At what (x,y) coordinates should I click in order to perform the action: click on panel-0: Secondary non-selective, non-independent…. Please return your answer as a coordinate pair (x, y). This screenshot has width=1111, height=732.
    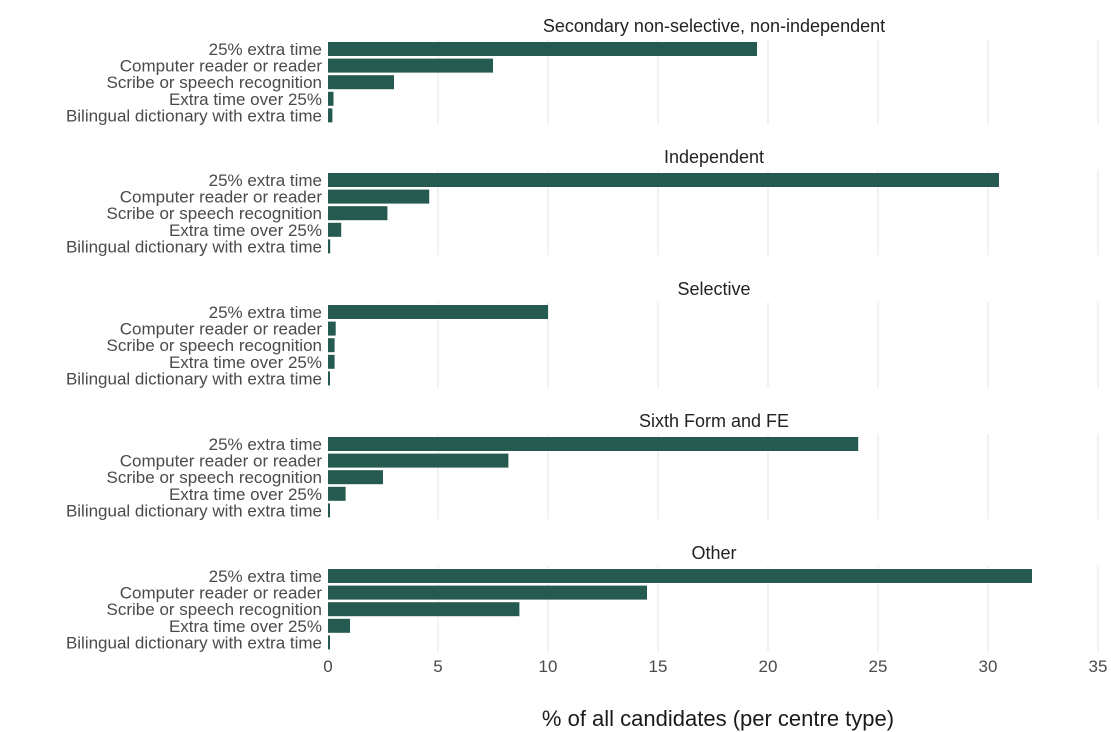
    Looking at the image, I should click on (475, 70).